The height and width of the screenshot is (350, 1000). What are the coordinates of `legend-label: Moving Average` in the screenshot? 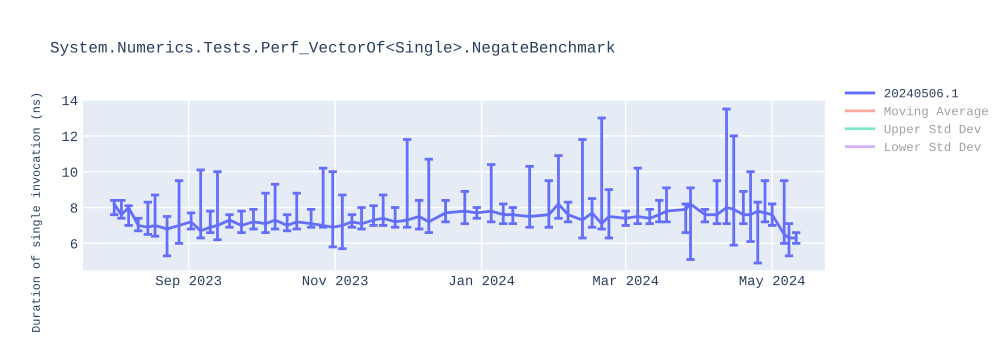 It's located at (936, 112).